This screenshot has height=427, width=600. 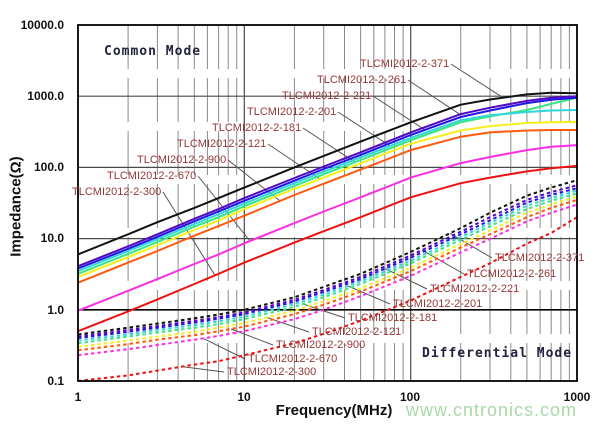 I want to click on y-tick-0p1: 0.1, so click(x=55, y=381).